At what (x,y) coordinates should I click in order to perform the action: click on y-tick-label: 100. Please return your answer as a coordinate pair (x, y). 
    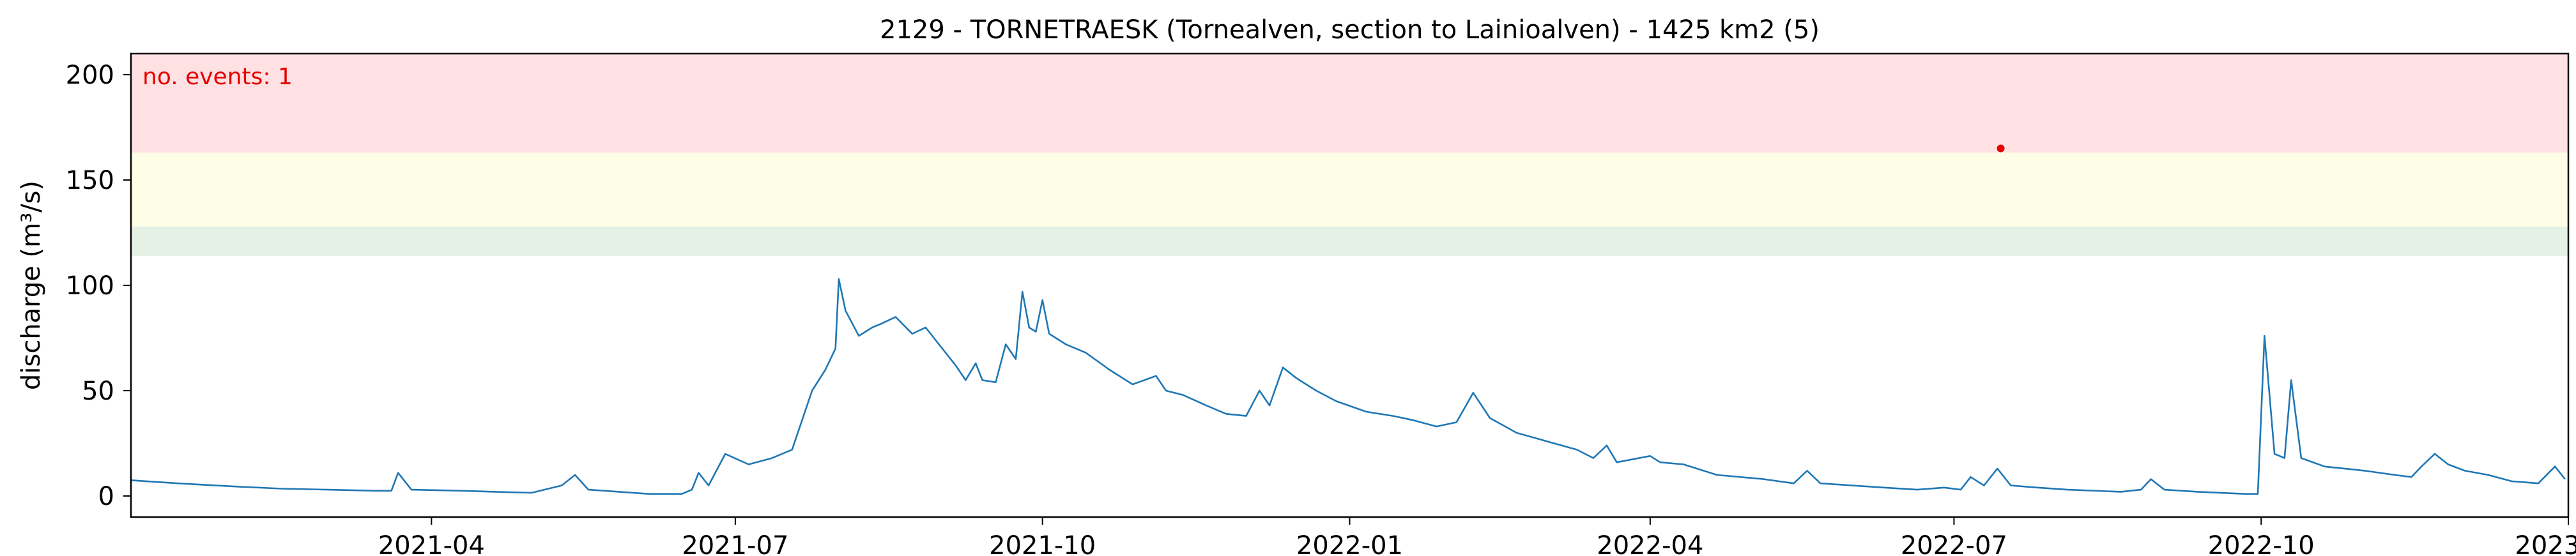
    Looking at the image, I should click on (90, 286).